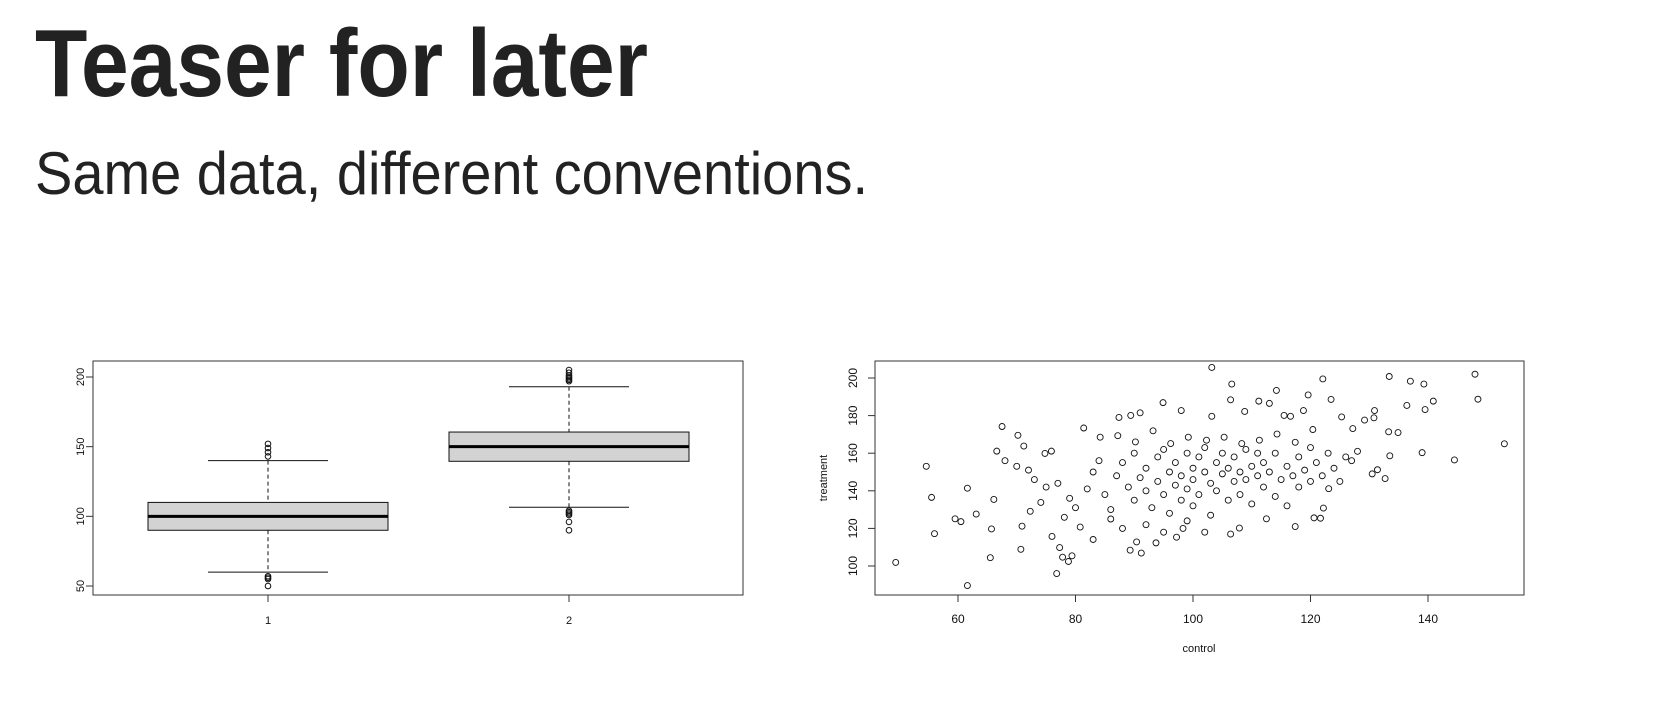 This screenshot has height=716, width=1657. What do you see at coordinates (81, 586) in the screenshot?
I see `y-tick-label: 50` at bounding box center [81, 586].